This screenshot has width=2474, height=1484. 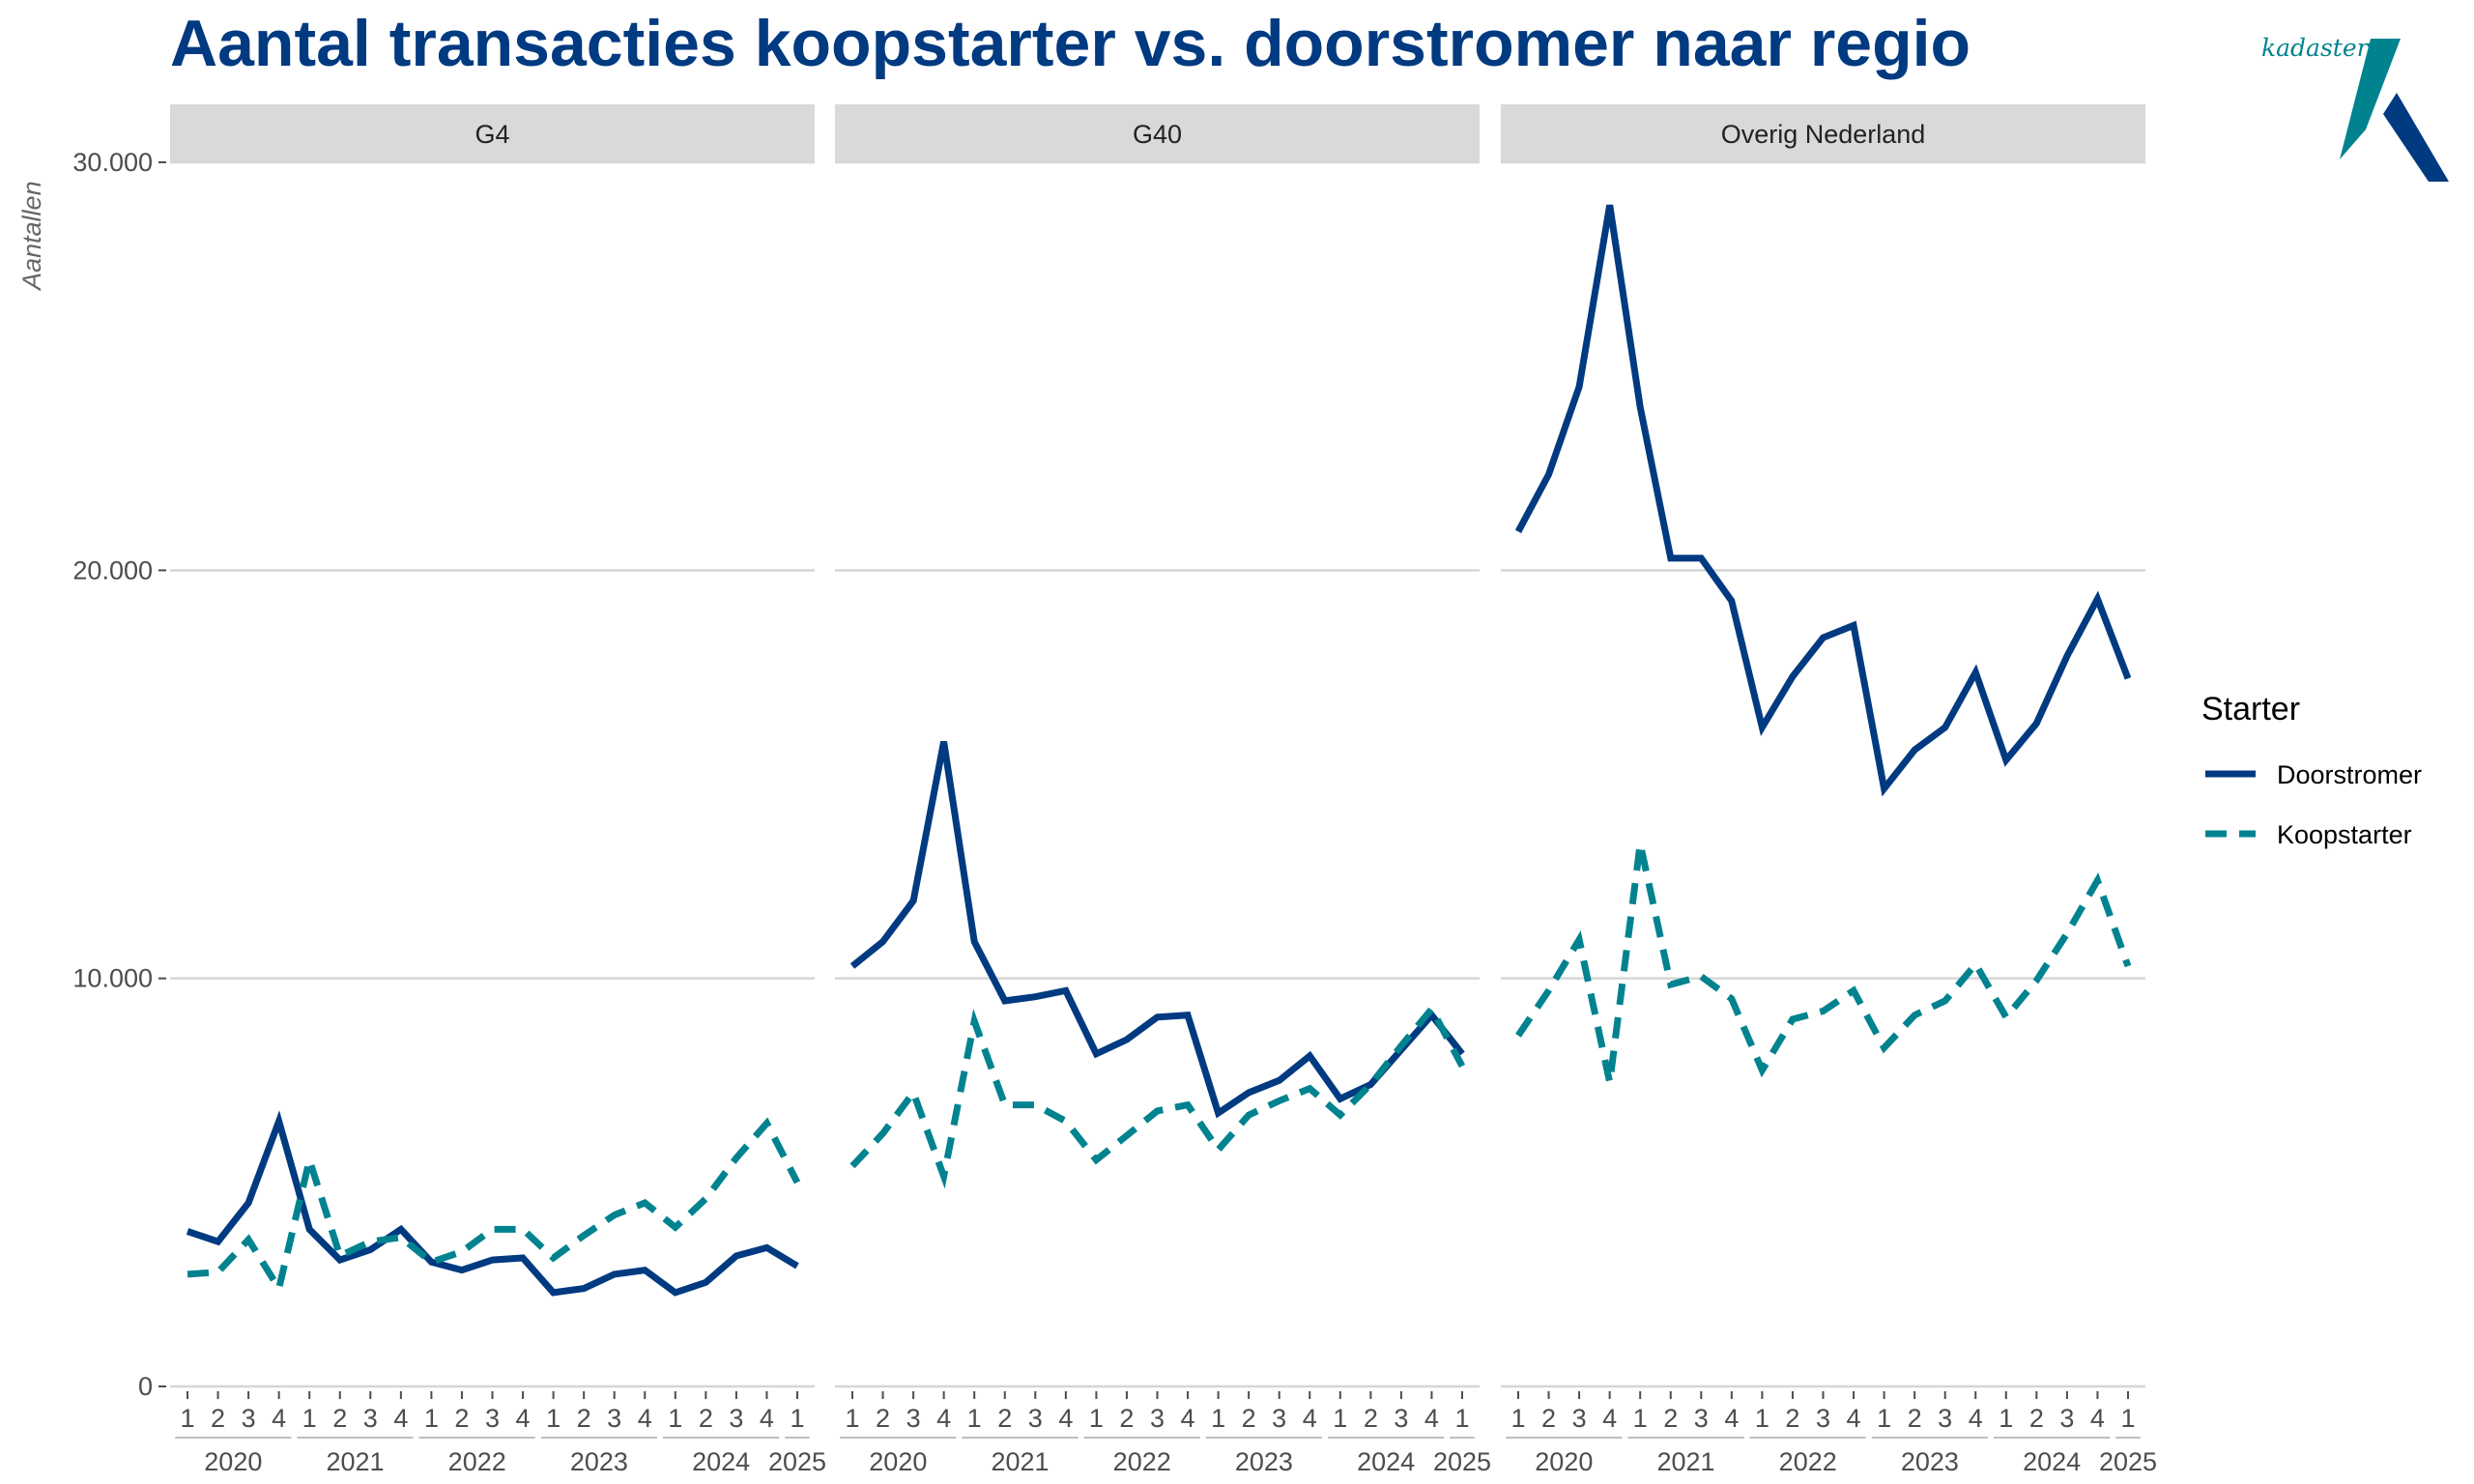 I want to click on facet-strip-label: G4, so click(x=492, y=134).